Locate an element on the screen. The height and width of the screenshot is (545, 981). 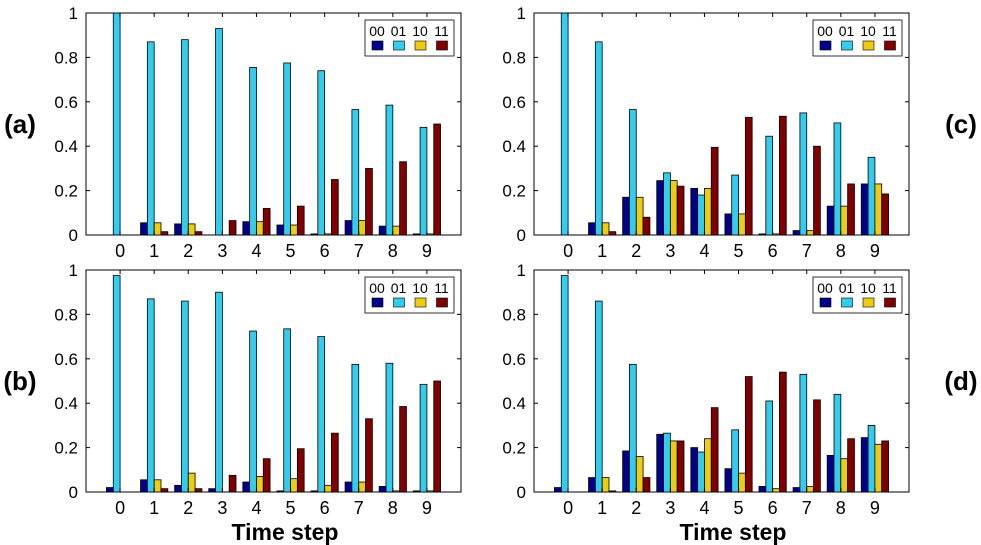
x-tick-label: 3 is located at coordinates (222, 251).